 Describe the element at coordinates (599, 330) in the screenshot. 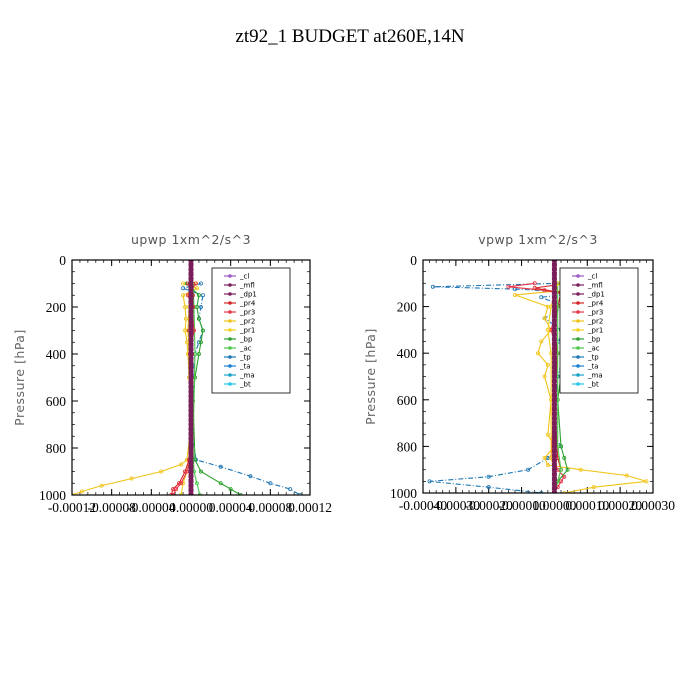

I see `legend-box` at that location.